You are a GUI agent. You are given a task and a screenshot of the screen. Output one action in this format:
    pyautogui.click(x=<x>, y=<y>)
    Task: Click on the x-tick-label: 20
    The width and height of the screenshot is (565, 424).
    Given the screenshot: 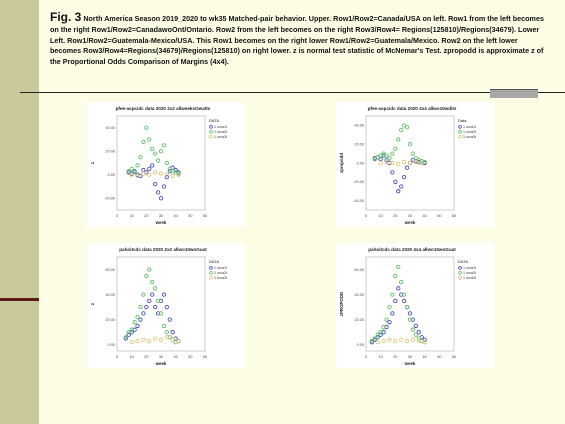 What is the action you would take?
    pyautogui.click(x=146, y=216)
    